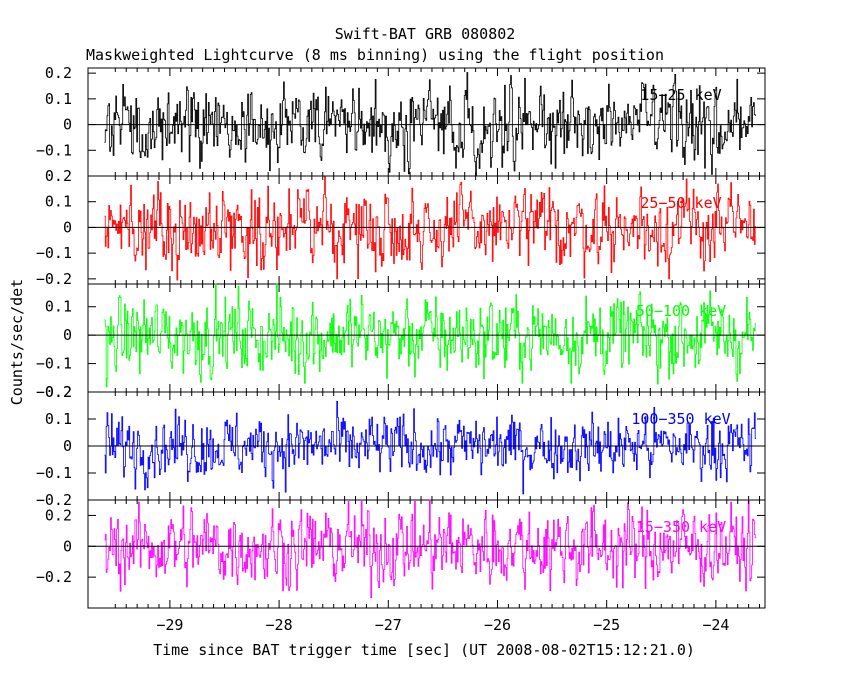  I want to click on band-label: 15−350 keV, so click(681, 527).